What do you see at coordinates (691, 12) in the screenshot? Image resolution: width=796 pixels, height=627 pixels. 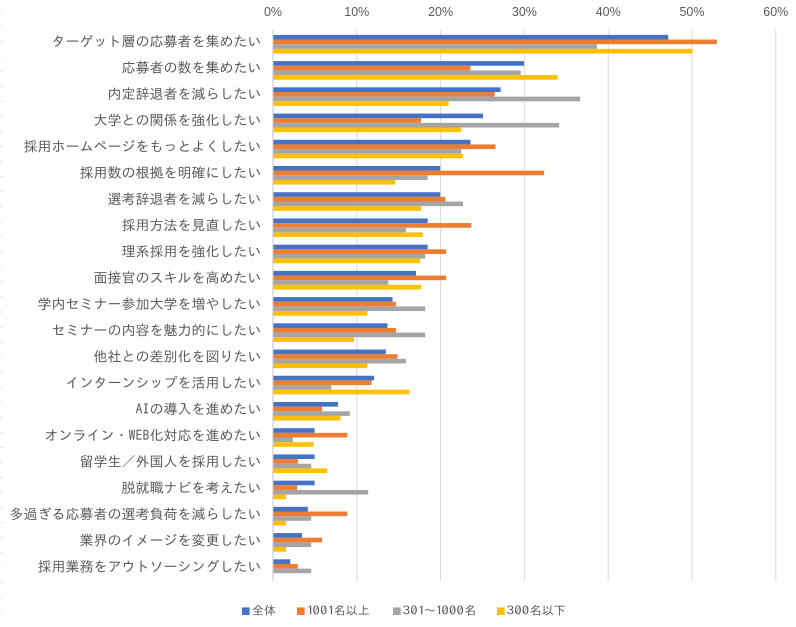 I see `svg-text: 50%` at bounding box center [691, 12].